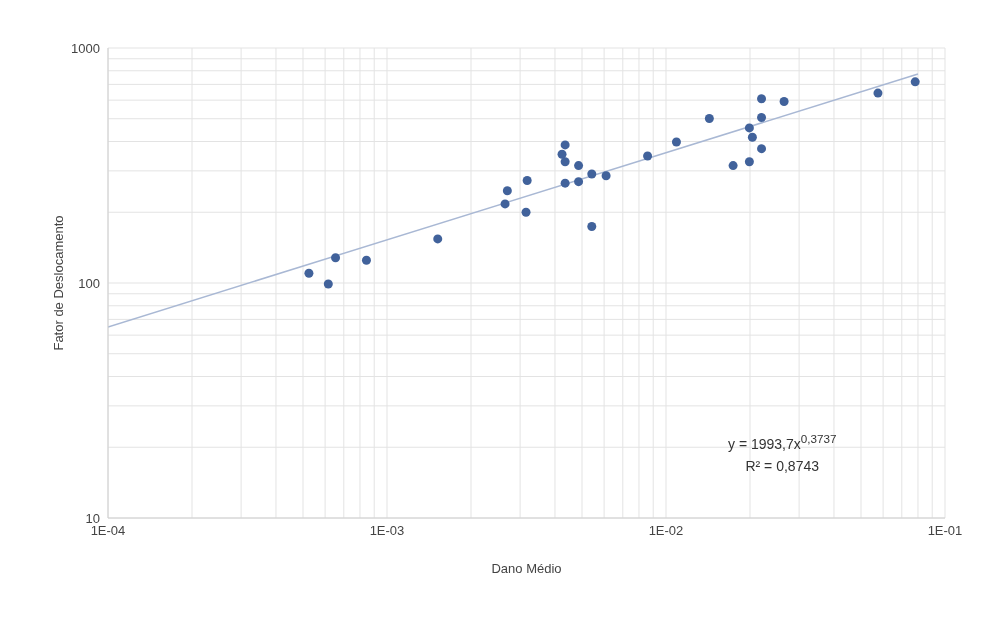 The image size is (1003, 632). I want to click on y-tick-label: 1000, so click(85, 48).